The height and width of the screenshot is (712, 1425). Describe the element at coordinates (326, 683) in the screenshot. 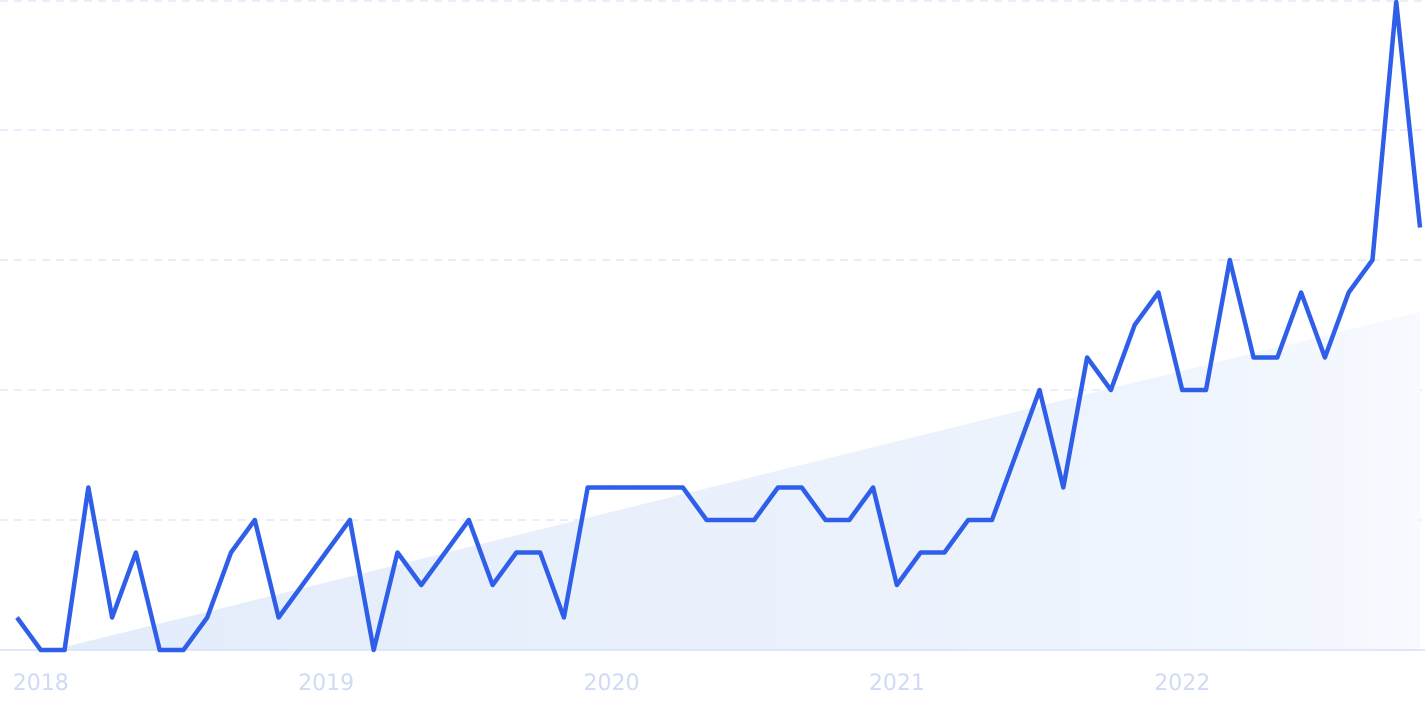

I see `x-tick-label: 2019` at that location.